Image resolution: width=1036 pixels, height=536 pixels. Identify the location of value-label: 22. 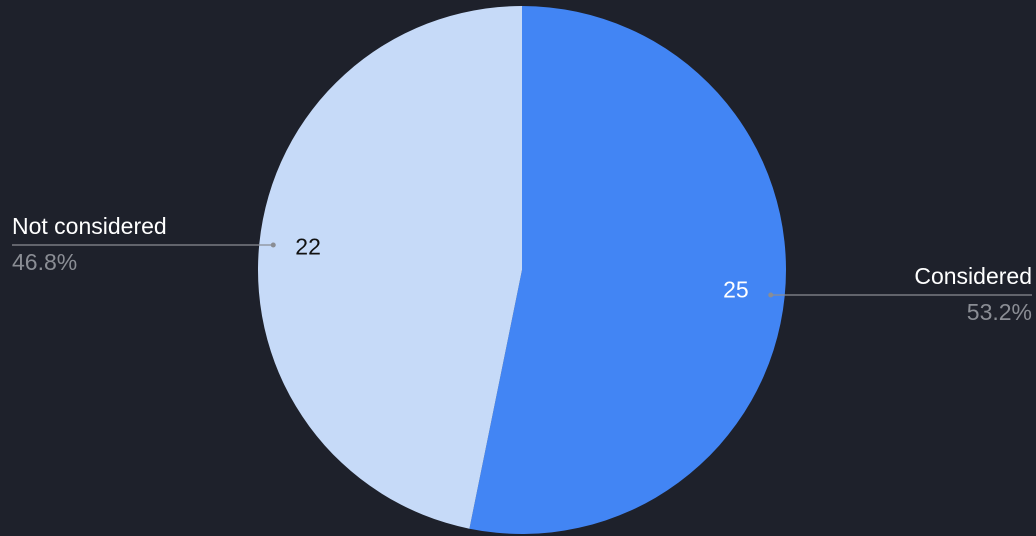
(308, 247).